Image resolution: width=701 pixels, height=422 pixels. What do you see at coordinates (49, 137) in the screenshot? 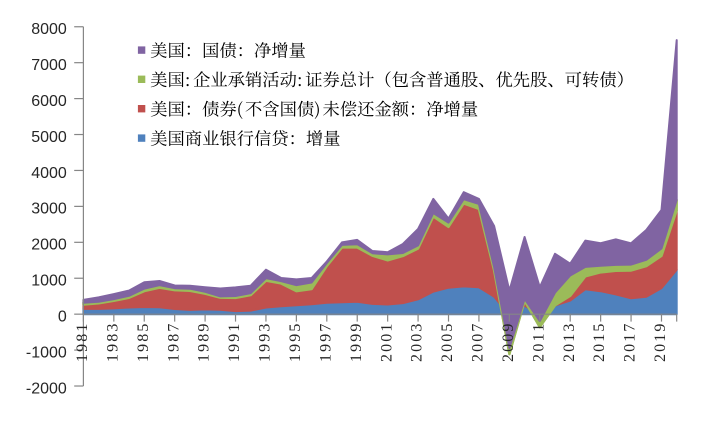
I see `svg-text: 5000` at bounding box center [49, 137].